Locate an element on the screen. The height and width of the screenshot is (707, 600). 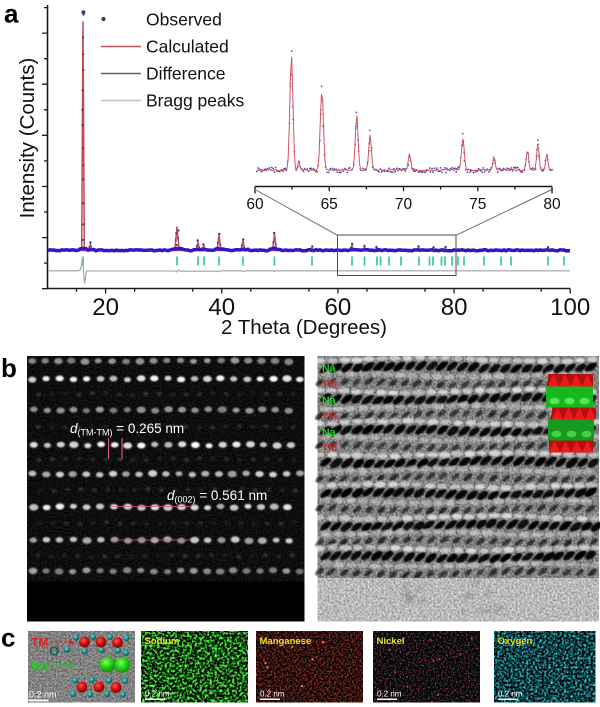
svg-text: Manganese is located at coordinates (286, 641).